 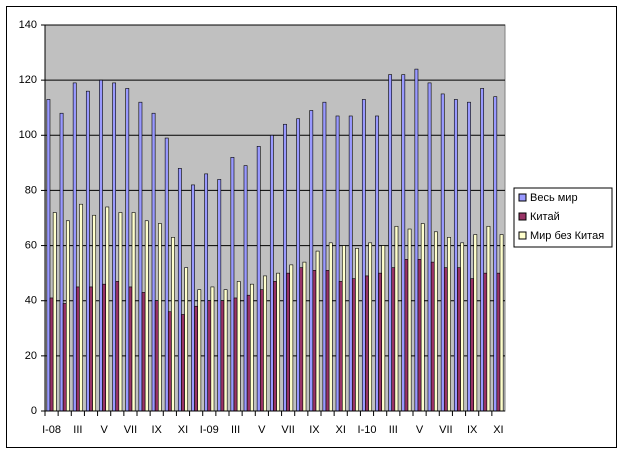 I want to click on y-tick-label: 100, so click(x=28, y=135).